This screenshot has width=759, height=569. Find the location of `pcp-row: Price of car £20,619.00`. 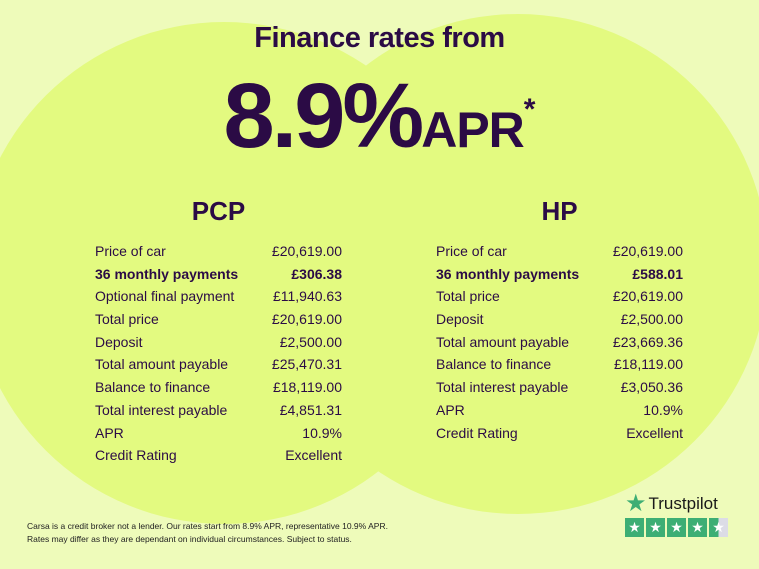

pcp-row: Price of car £20,619.00 is located at coordinates (218, 251).